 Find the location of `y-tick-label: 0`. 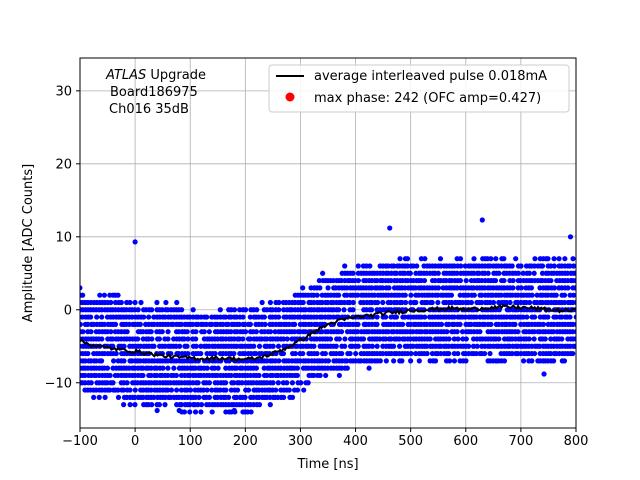

y-tick-label: 0 is located at coordinates (68, 310).